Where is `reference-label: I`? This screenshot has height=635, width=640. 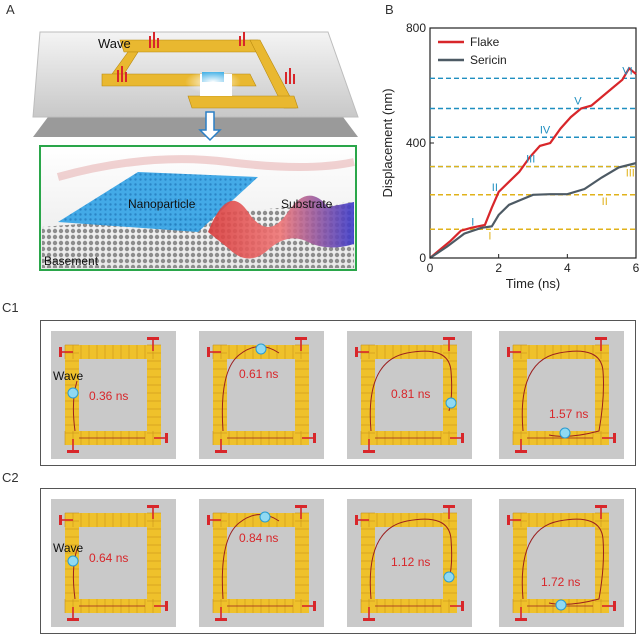
reference-label: I is located at coordinates (472, 222).